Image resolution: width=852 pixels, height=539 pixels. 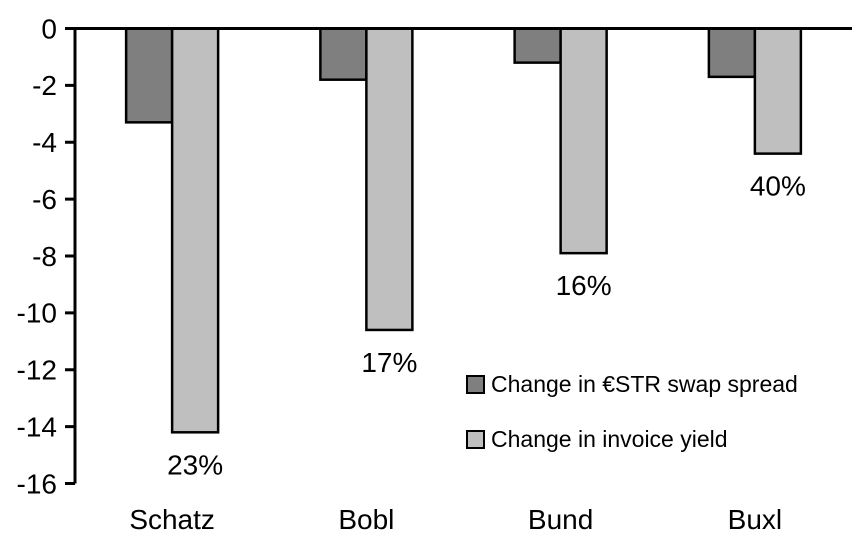 I want to click on legend-item-swap-spread: Change in €STR swap spread, so click(x=632, y=384).